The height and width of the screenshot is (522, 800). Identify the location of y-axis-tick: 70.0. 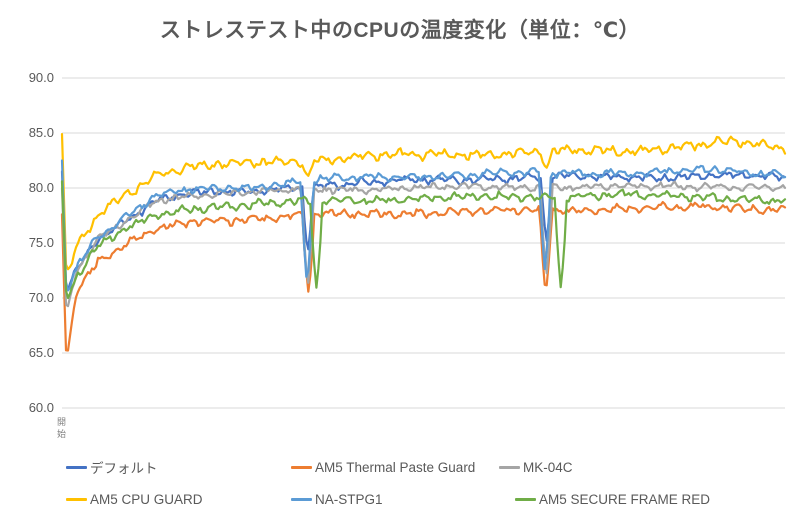
(41, 297).